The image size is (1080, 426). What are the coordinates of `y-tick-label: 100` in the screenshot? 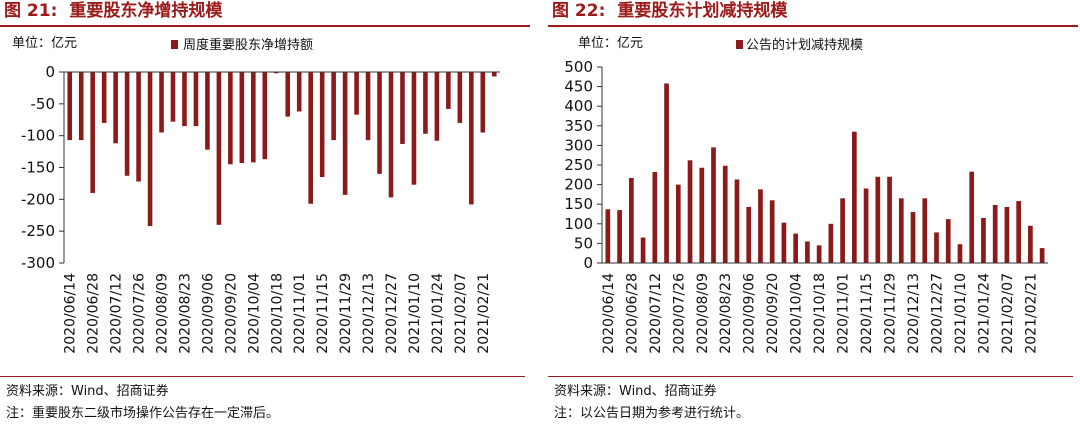 It's located at (578, 224).